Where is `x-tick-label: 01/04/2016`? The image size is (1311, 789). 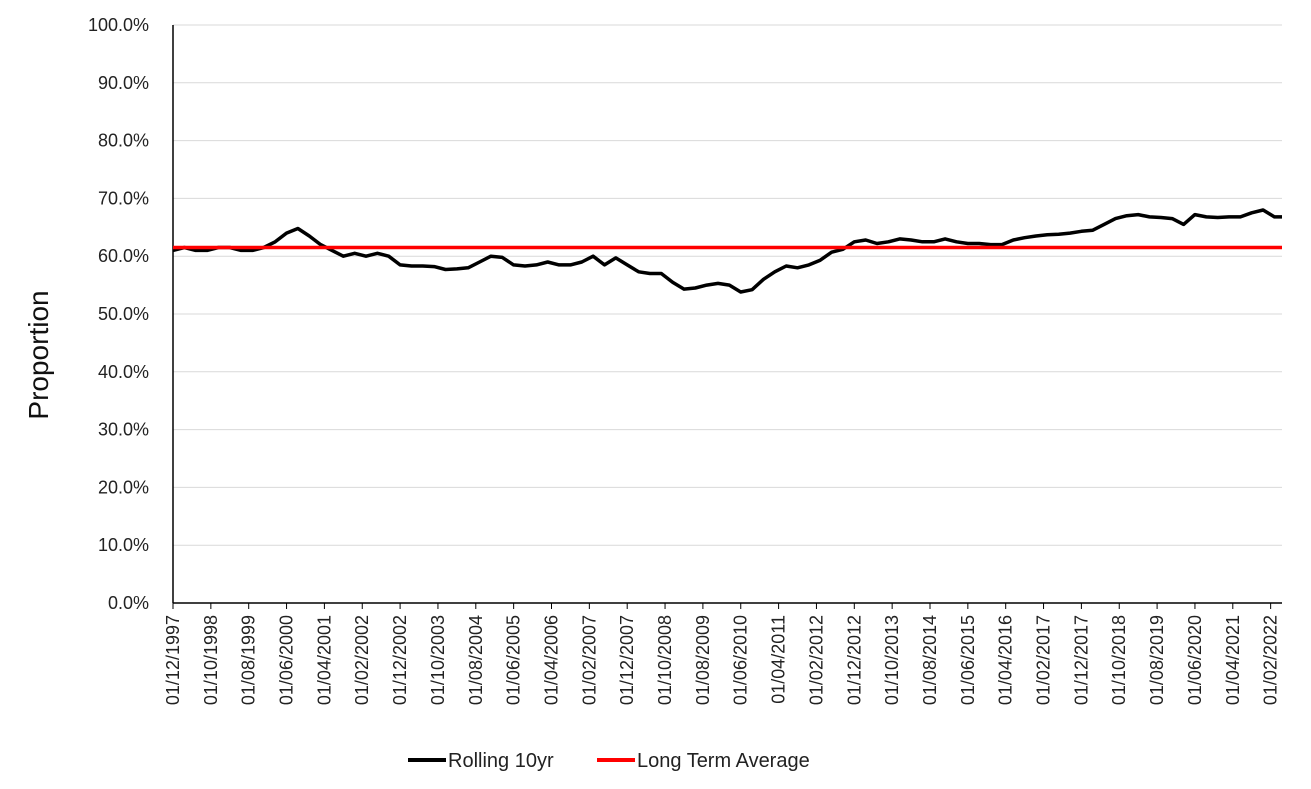
x-tick-label: 01/04/2016 is located at coordinates (1006, 660).